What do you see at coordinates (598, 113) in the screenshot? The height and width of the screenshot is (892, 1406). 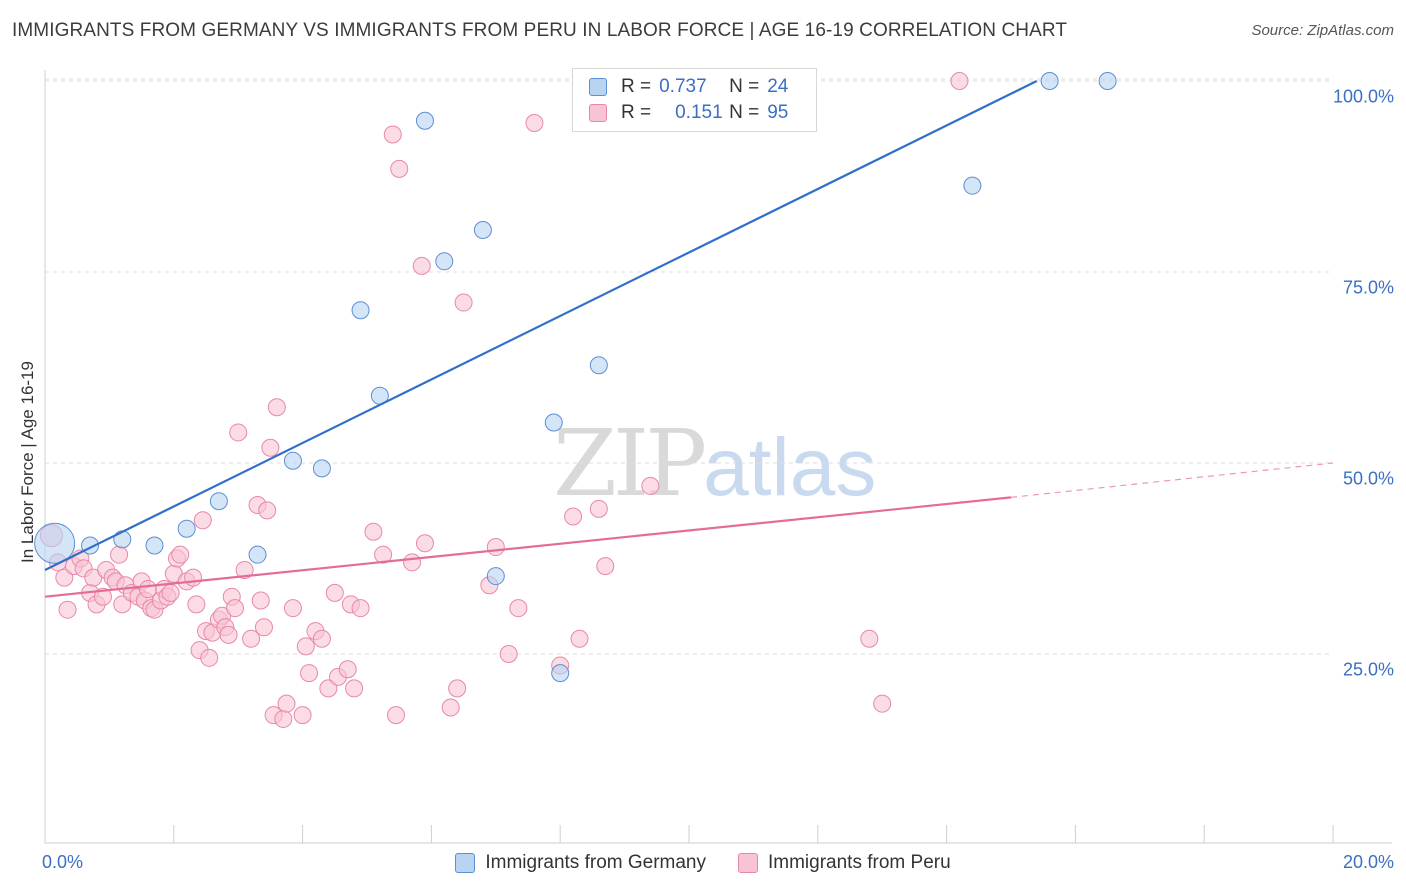 I see `peru-swatch` at bounding box center [598, 113].